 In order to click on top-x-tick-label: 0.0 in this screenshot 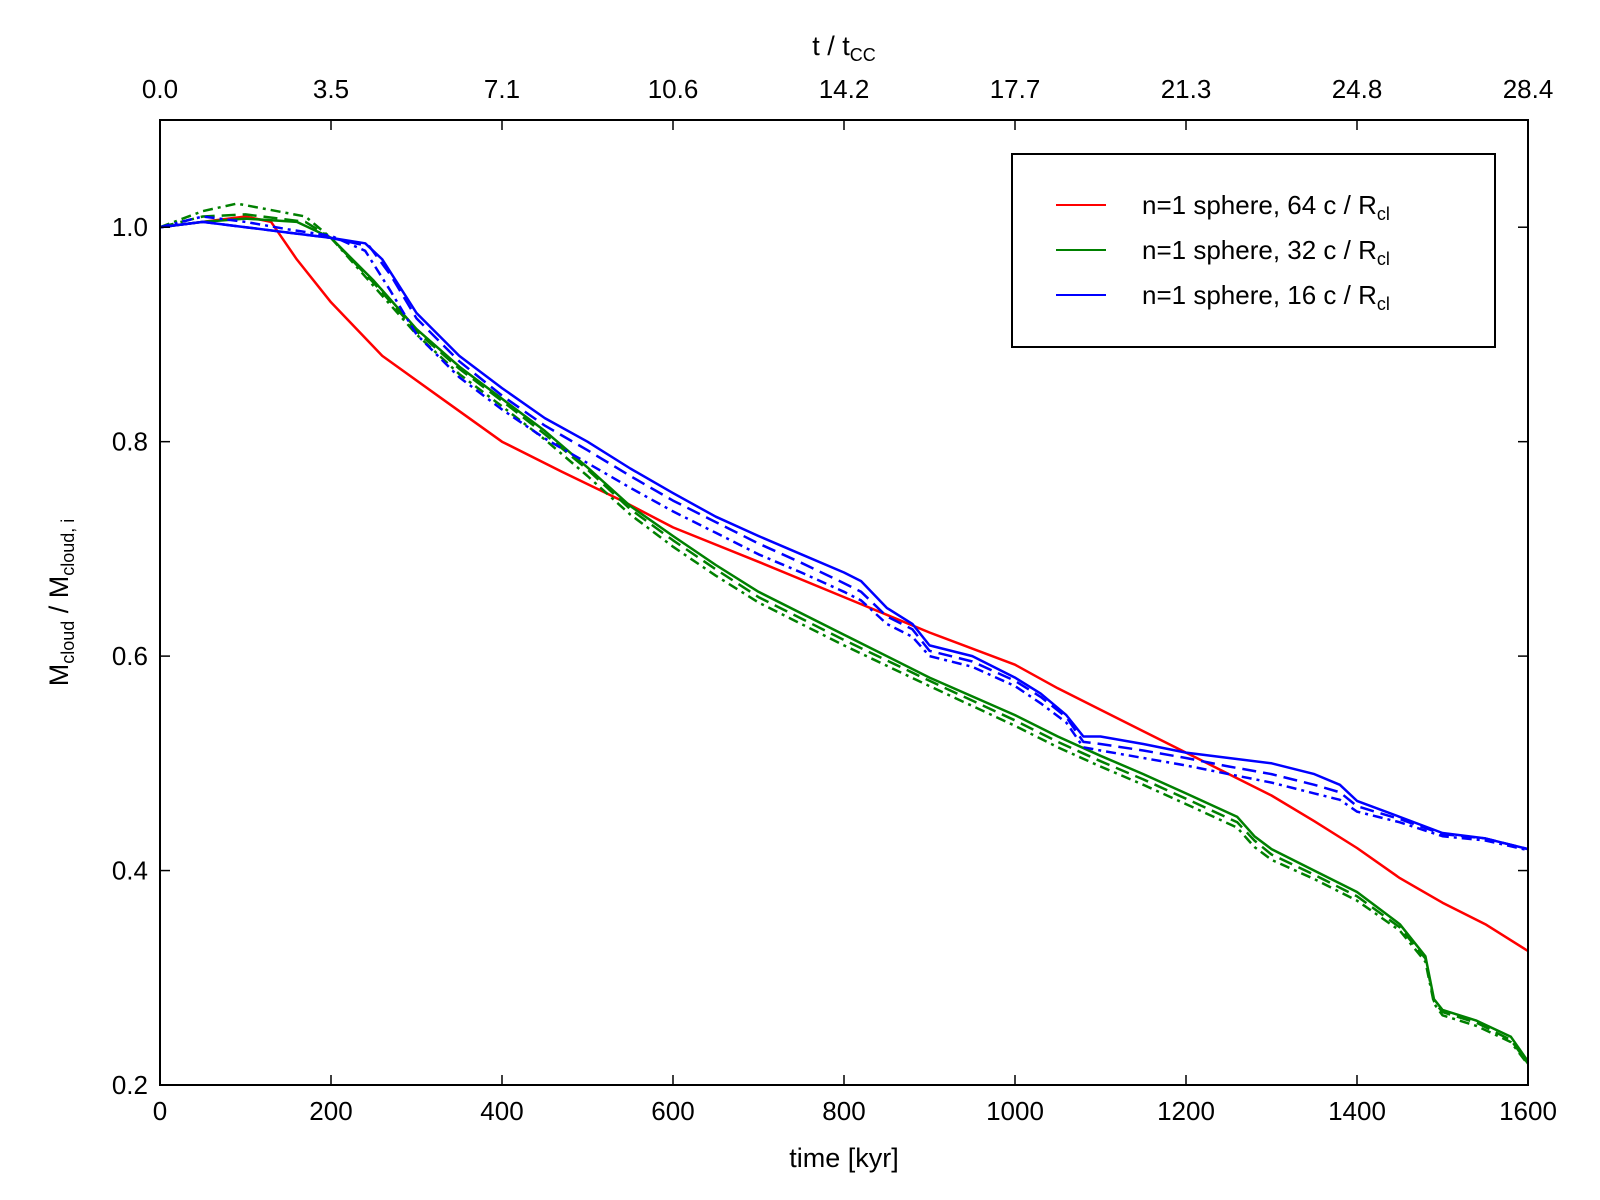, I will do `click(160, 89)`.